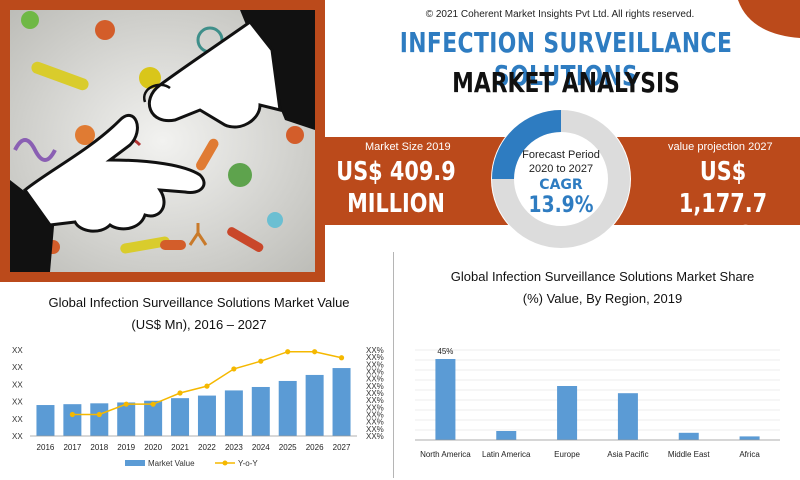 Image resolution: width=800 pixels, height=480 pixels. I want to click on projection-label: value projection 2027, so click(720, 147).